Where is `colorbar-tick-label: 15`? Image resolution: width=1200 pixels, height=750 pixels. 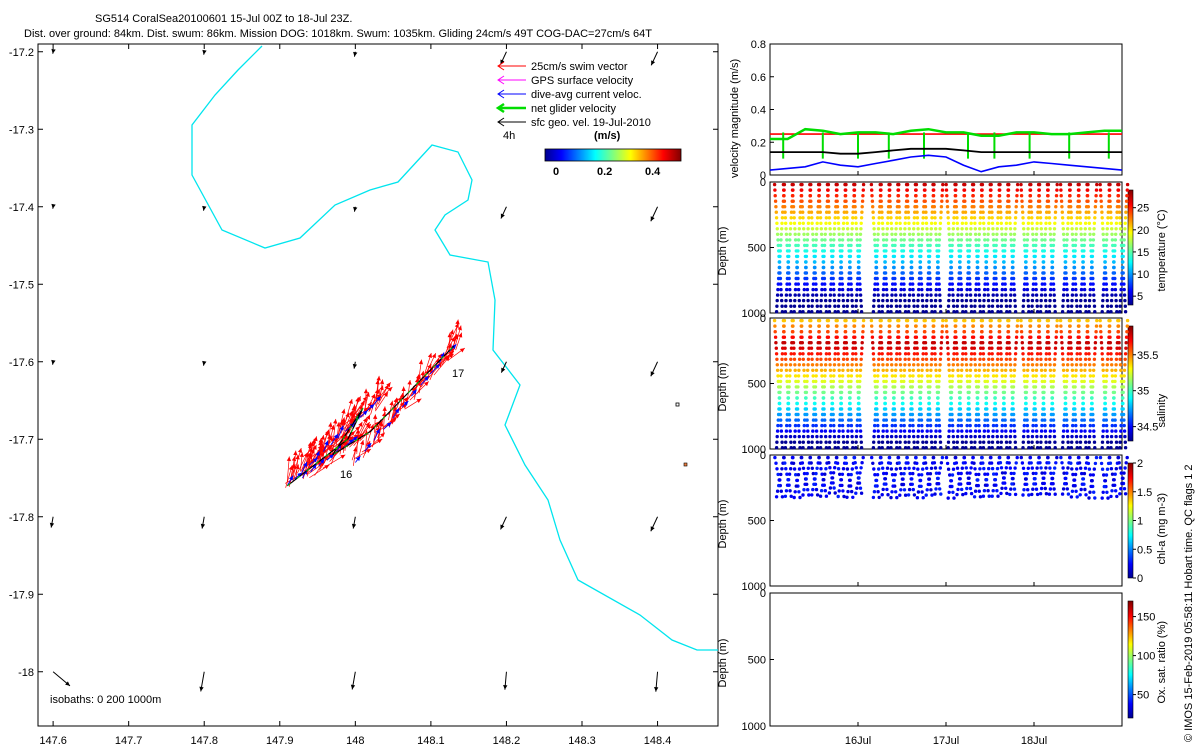
colorbar-tick-label: 15 is located at coordinates (1143, 253).